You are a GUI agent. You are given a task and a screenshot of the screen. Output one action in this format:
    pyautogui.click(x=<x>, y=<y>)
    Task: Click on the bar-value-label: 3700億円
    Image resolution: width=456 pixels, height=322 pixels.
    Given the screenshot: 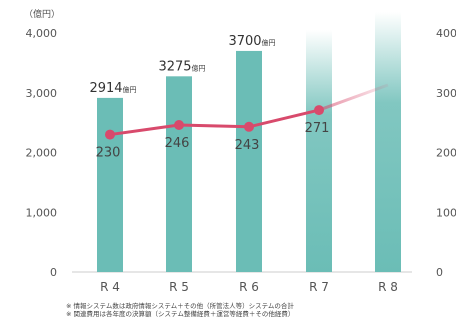 What is the action you would take?
    pyautogui.click(x=251, y=41)
    